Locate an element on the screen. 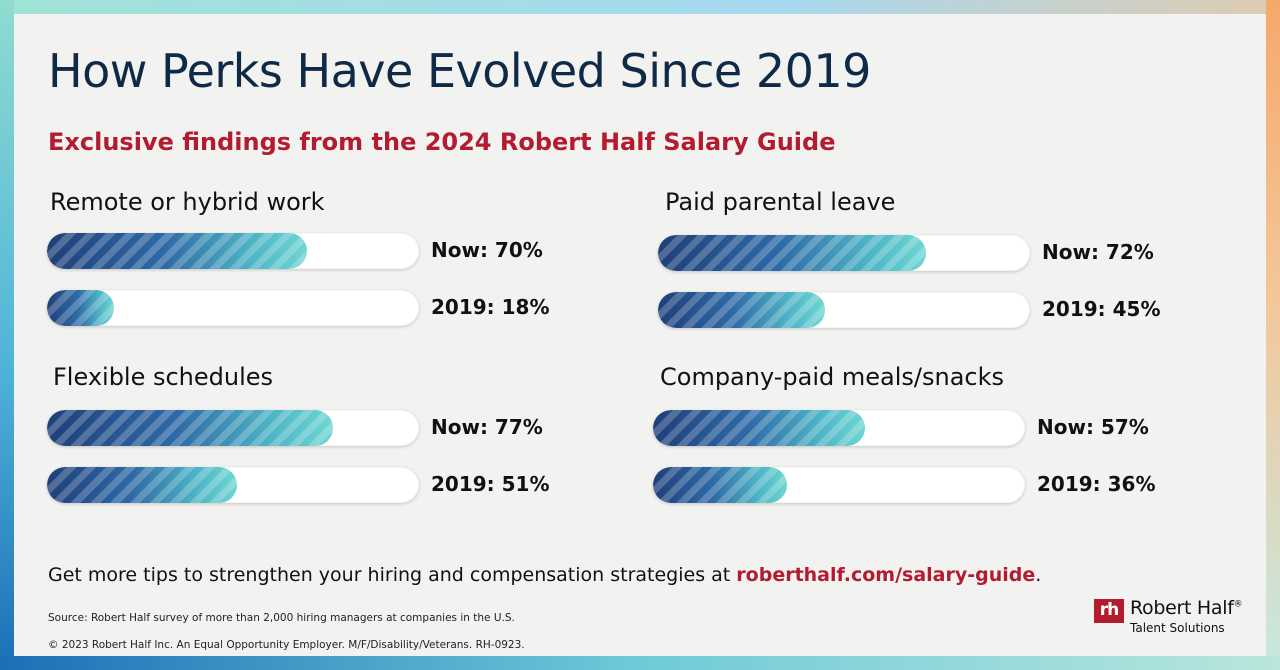  frame-bottom-border is located at coordinates (640, 663).